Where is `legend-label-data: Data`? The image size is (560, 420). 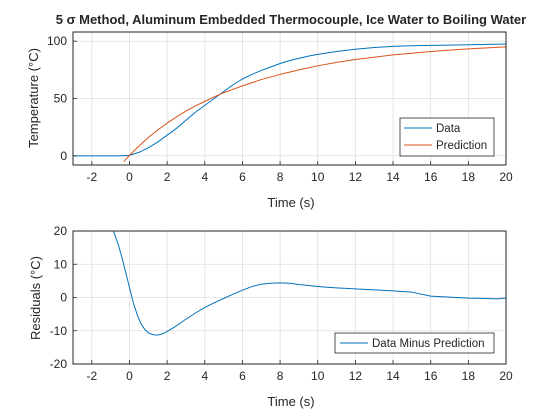
legend-label-data: Data is located at coordinates (448, 129).